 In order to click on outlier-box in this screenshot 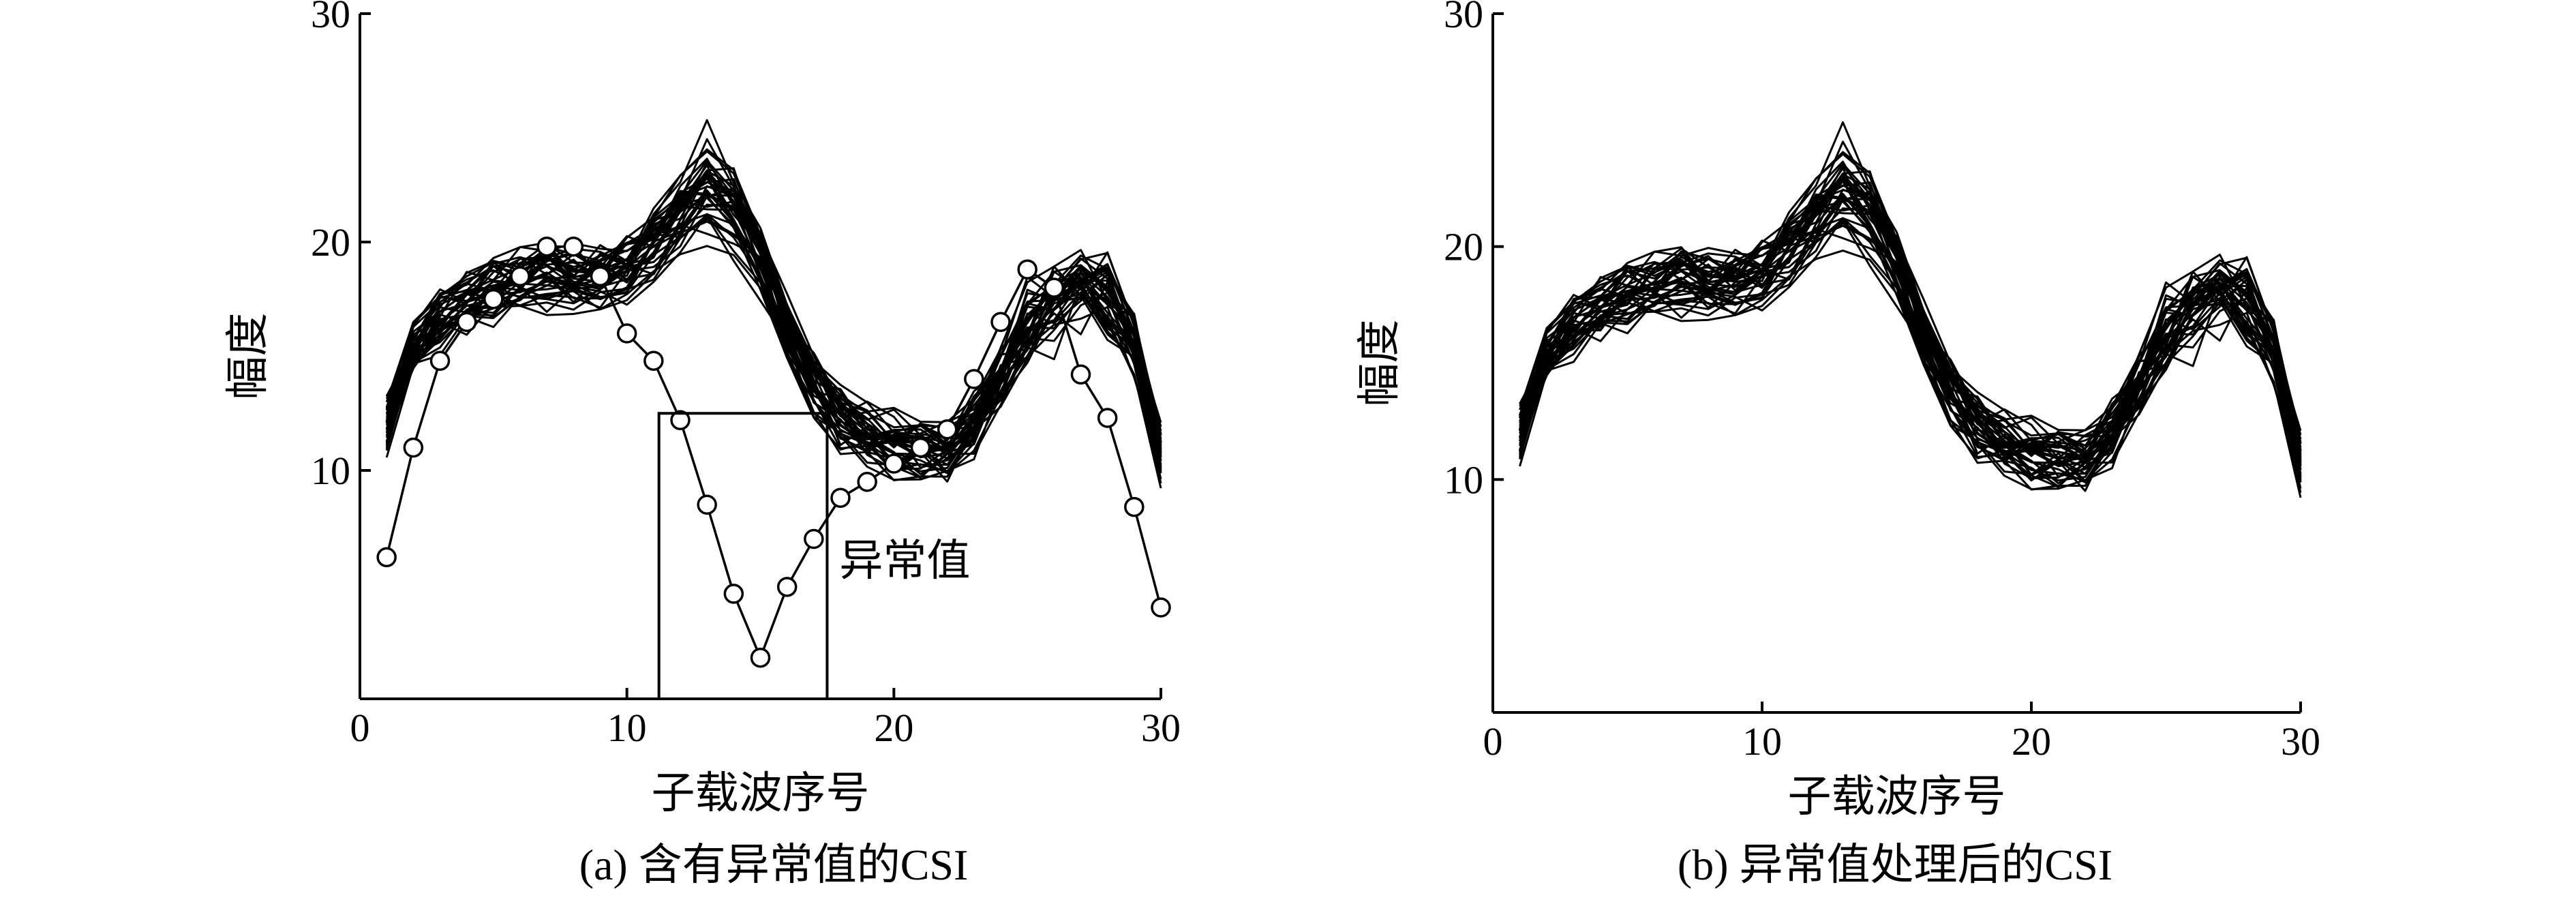, I will do `click(743, 556)`.